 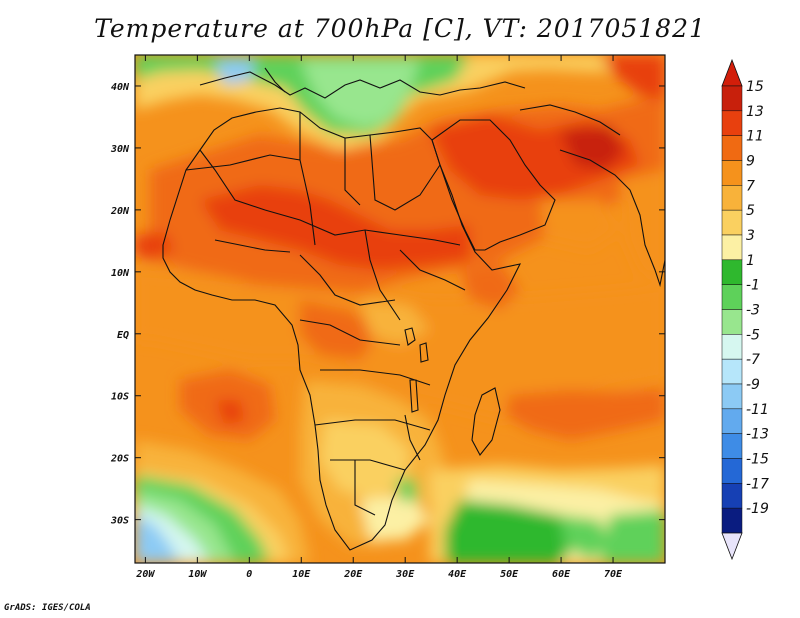 What do you see at coordinates (561, 574) in the screenshot?
I see `x-tick-label: 60E` at bounding box center [561, 574].